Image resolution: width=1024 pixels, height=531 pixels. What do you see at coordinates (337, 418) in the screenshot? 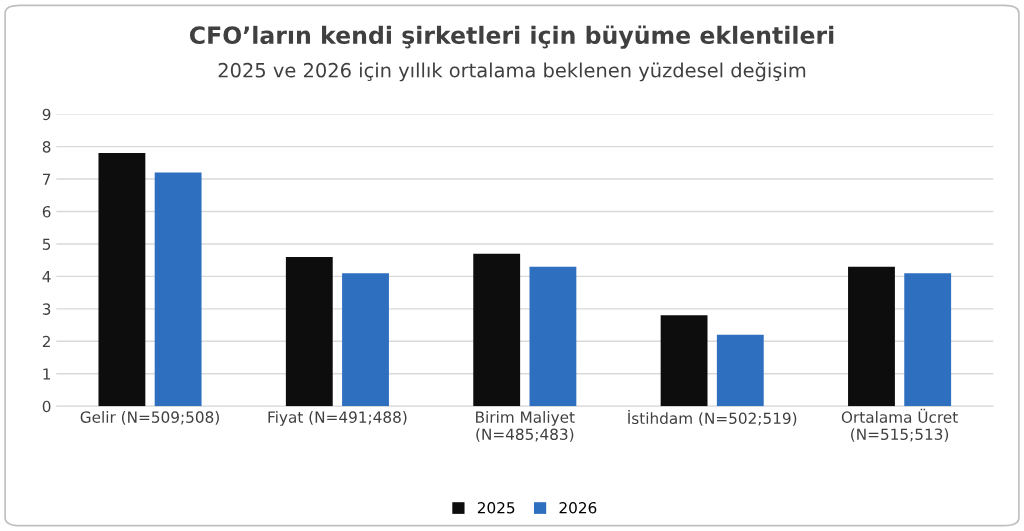
I see `x-tick-label: Fiyat (N=491;488)` at bounding box center [337, 418].